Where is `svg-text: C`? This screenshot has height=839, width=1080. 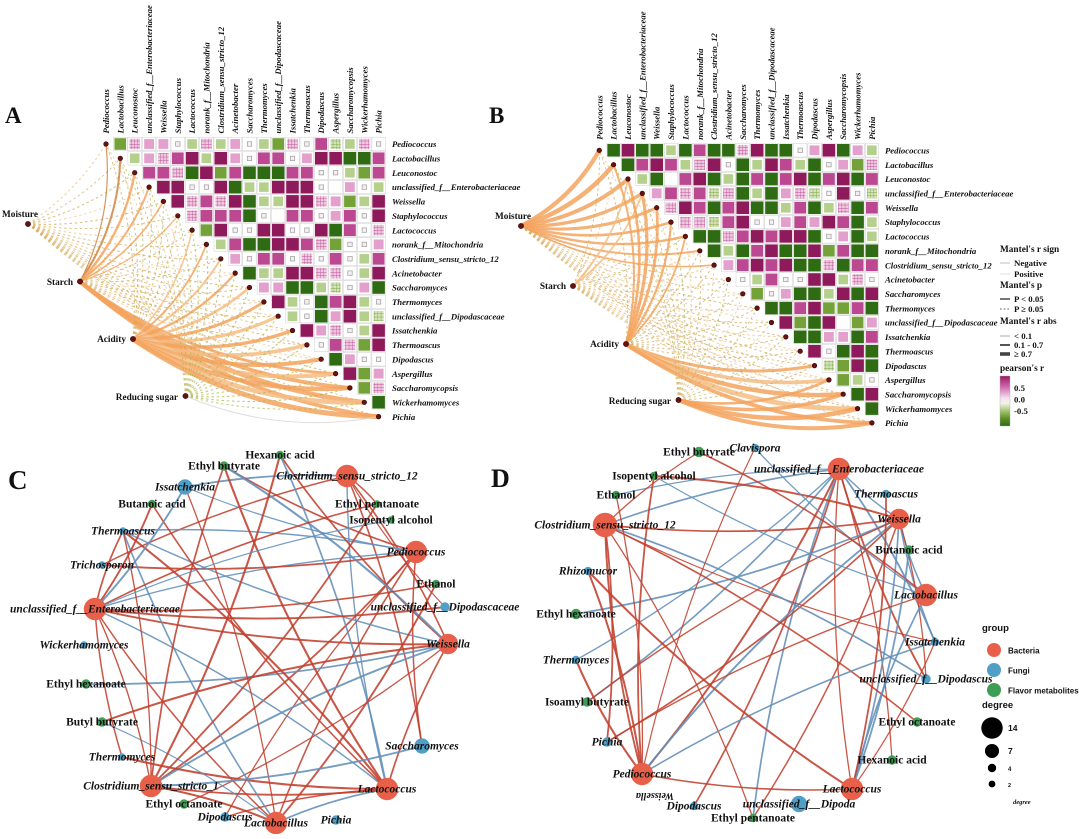
svg-text: C is located at coordinates (18, 480).